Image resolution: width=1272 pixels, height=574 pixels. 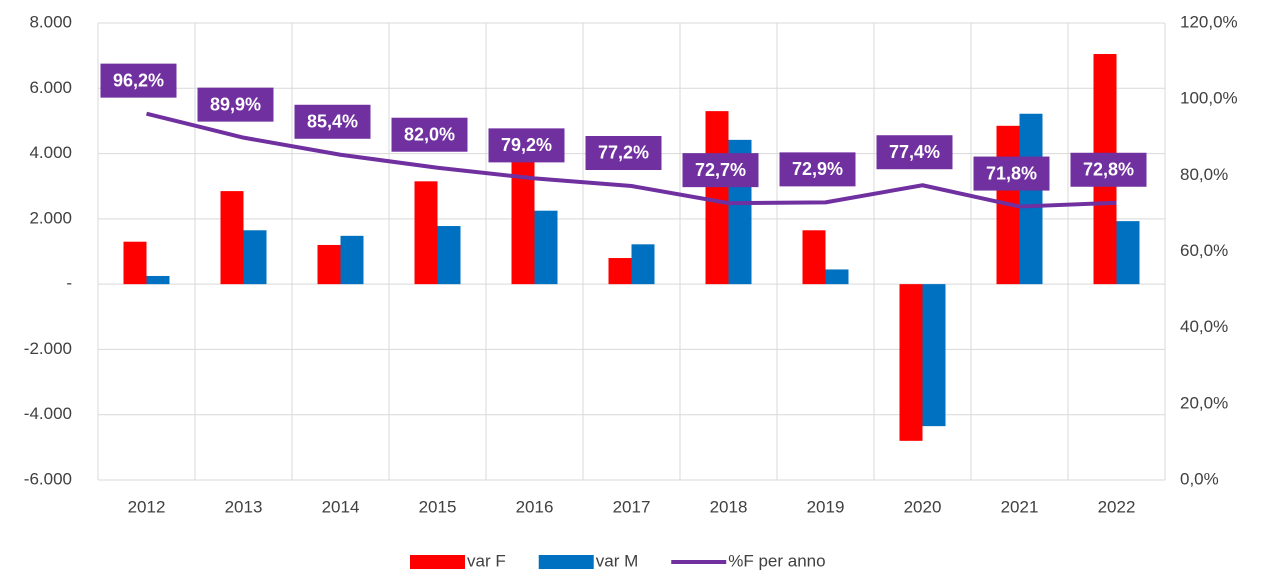 I want to click on data-label: 96,2%, so click(x=138, y=80).